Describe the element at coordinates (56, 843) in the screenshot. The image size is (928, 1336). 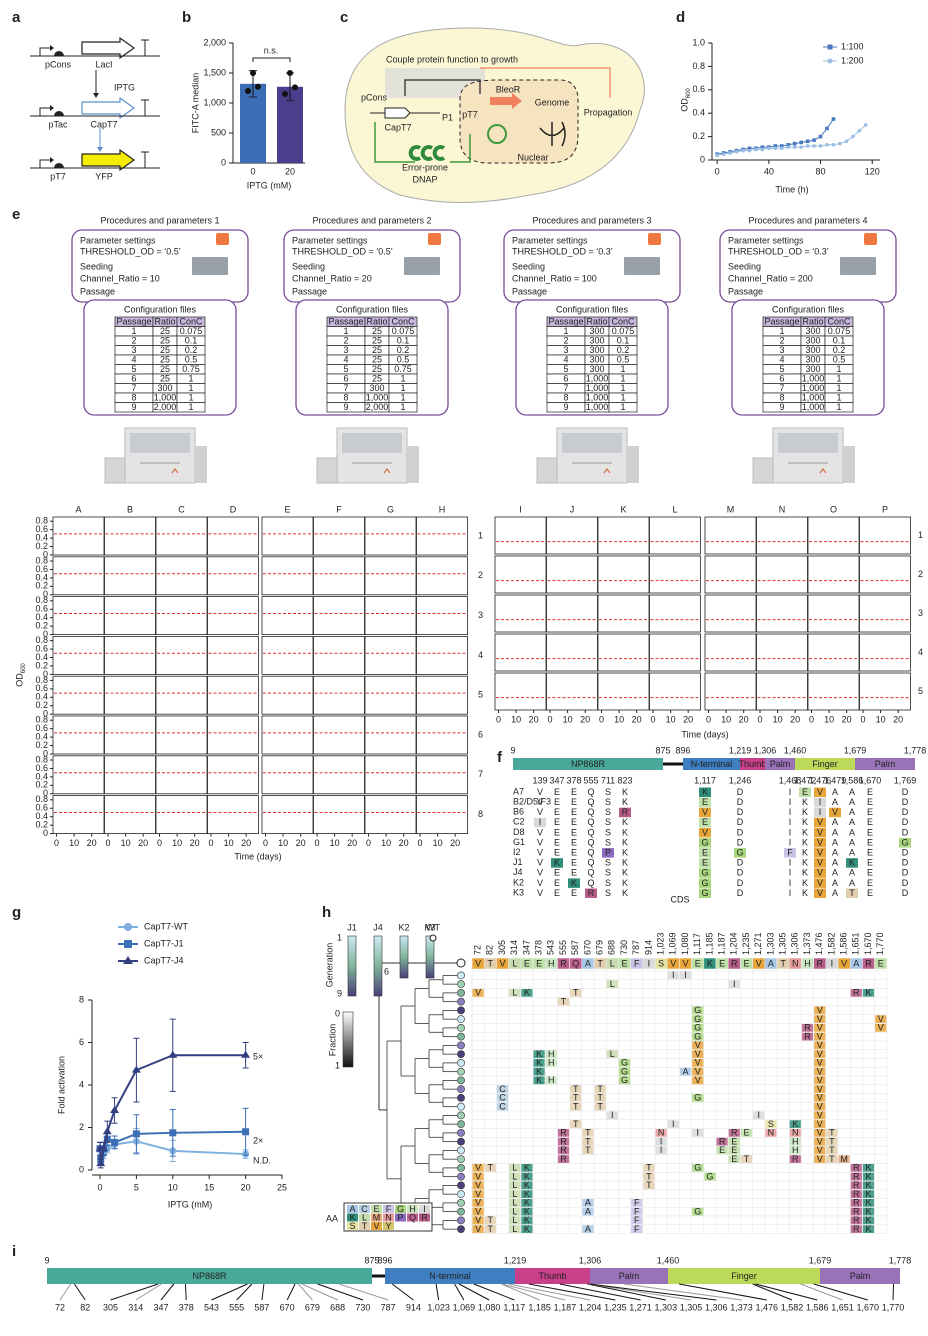
I see `x-tick-label: 0` at that location.